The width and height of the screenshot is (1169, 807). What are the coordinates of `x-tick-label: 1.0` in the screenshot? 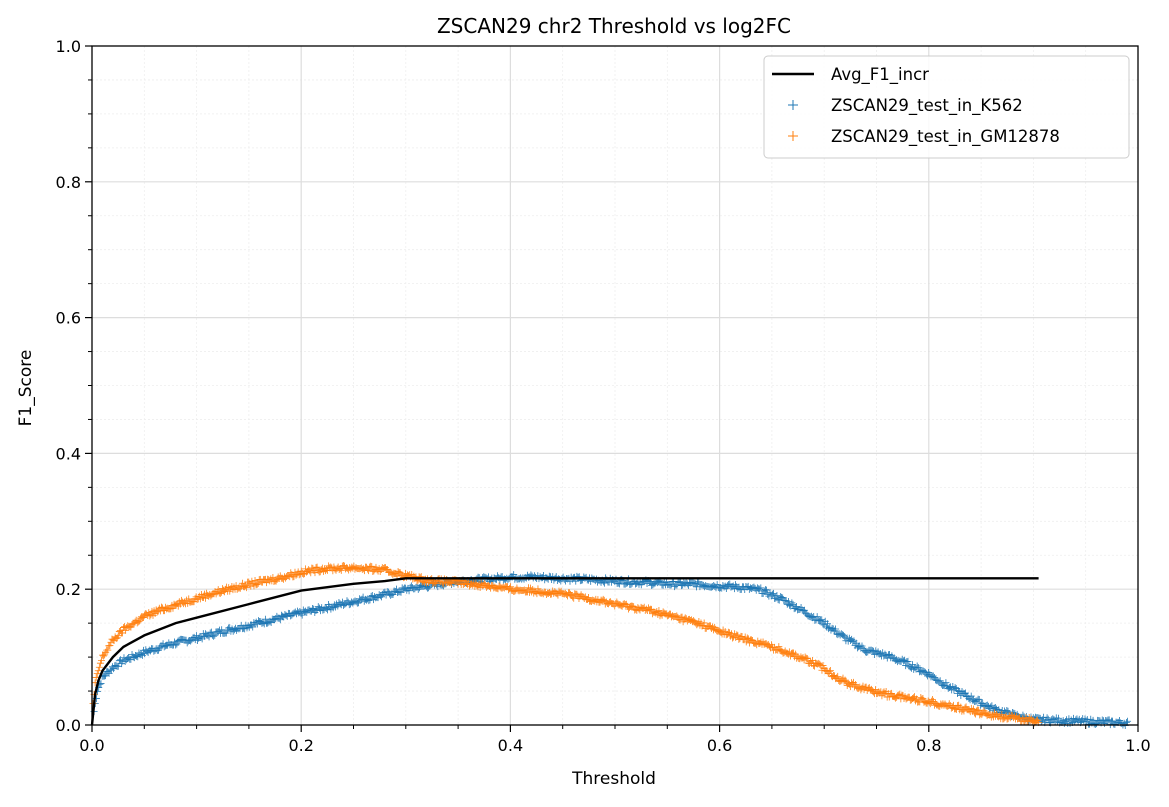 It's located at (1137, 745).